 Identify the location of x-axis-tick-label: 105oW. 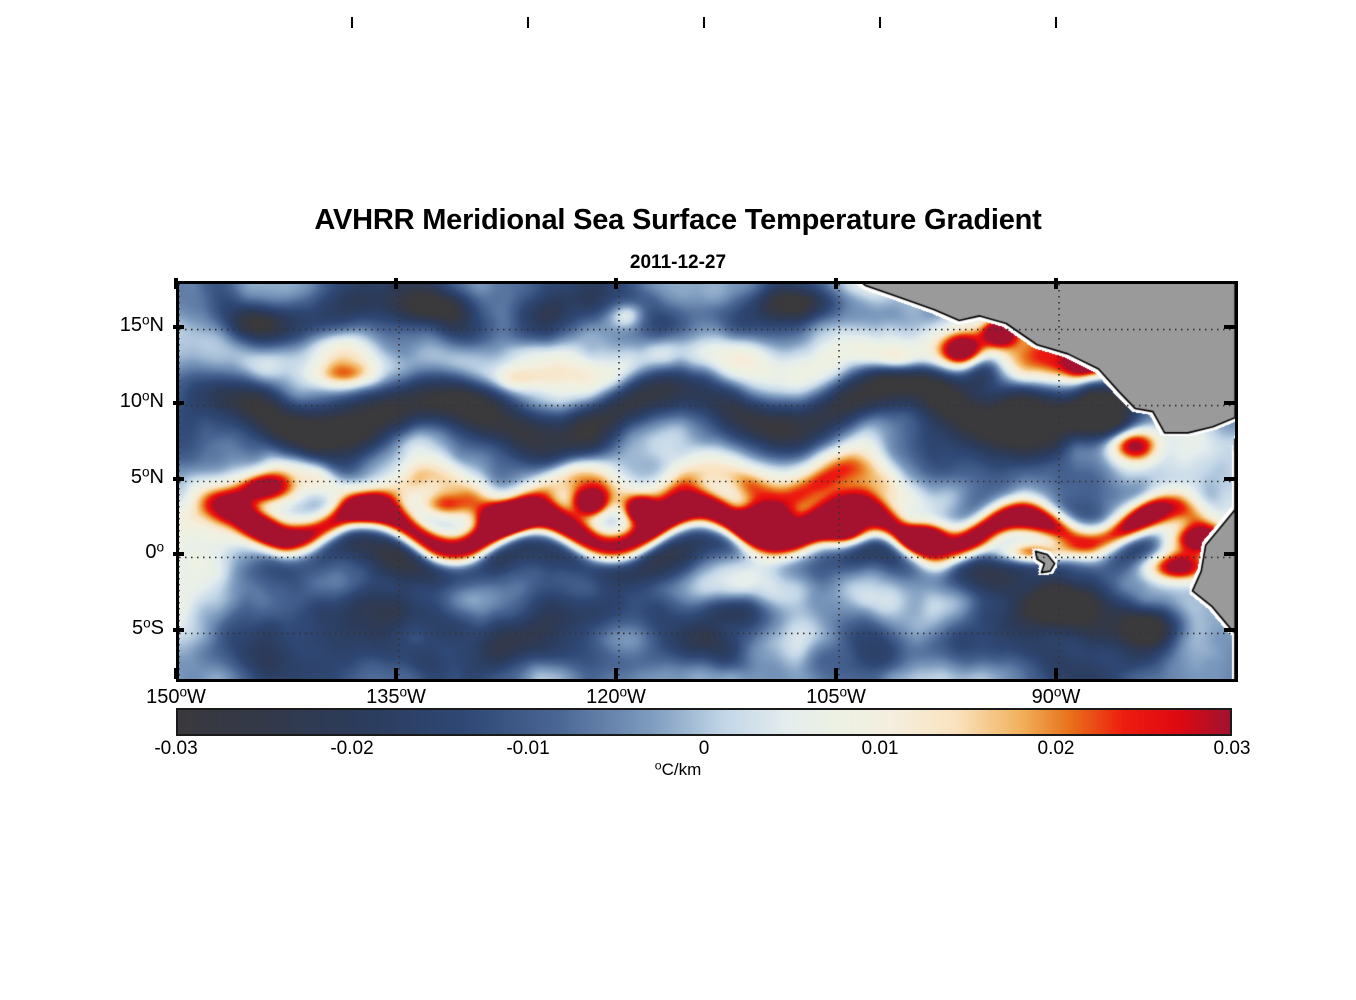
(836, 696).